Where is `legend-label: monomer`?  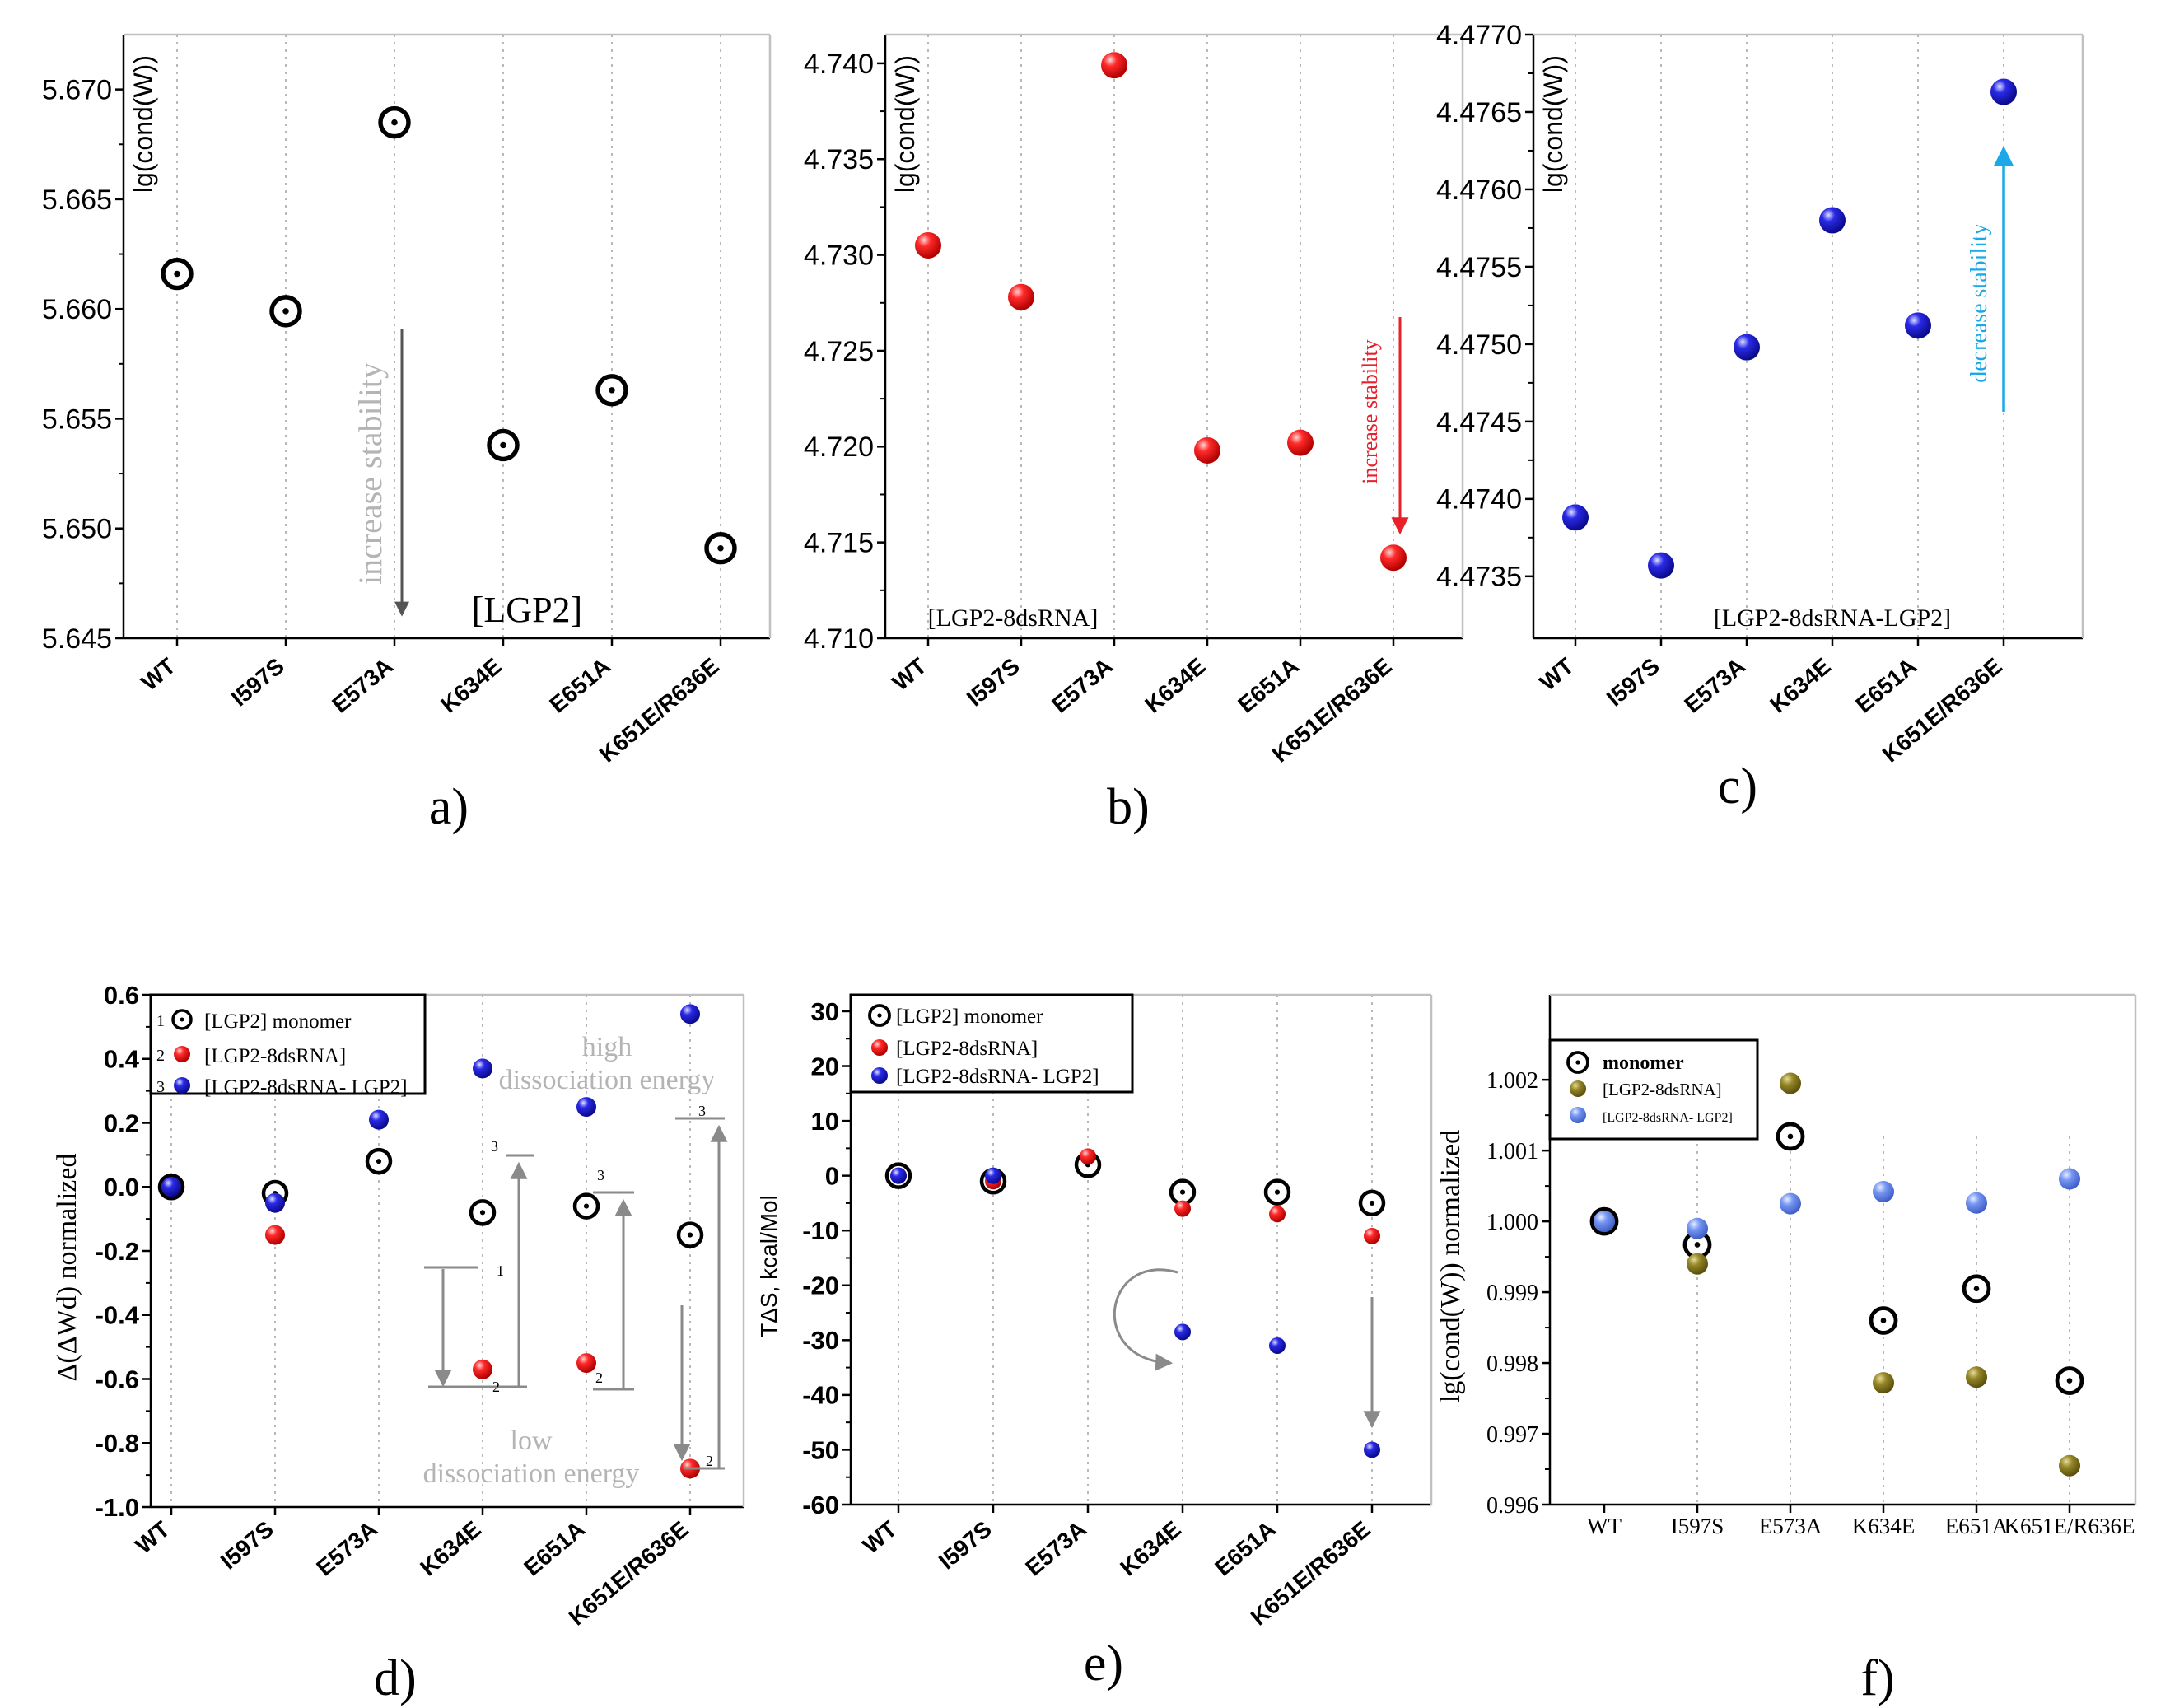
legend-label: monomer is located at coordinates (1643, 1063).